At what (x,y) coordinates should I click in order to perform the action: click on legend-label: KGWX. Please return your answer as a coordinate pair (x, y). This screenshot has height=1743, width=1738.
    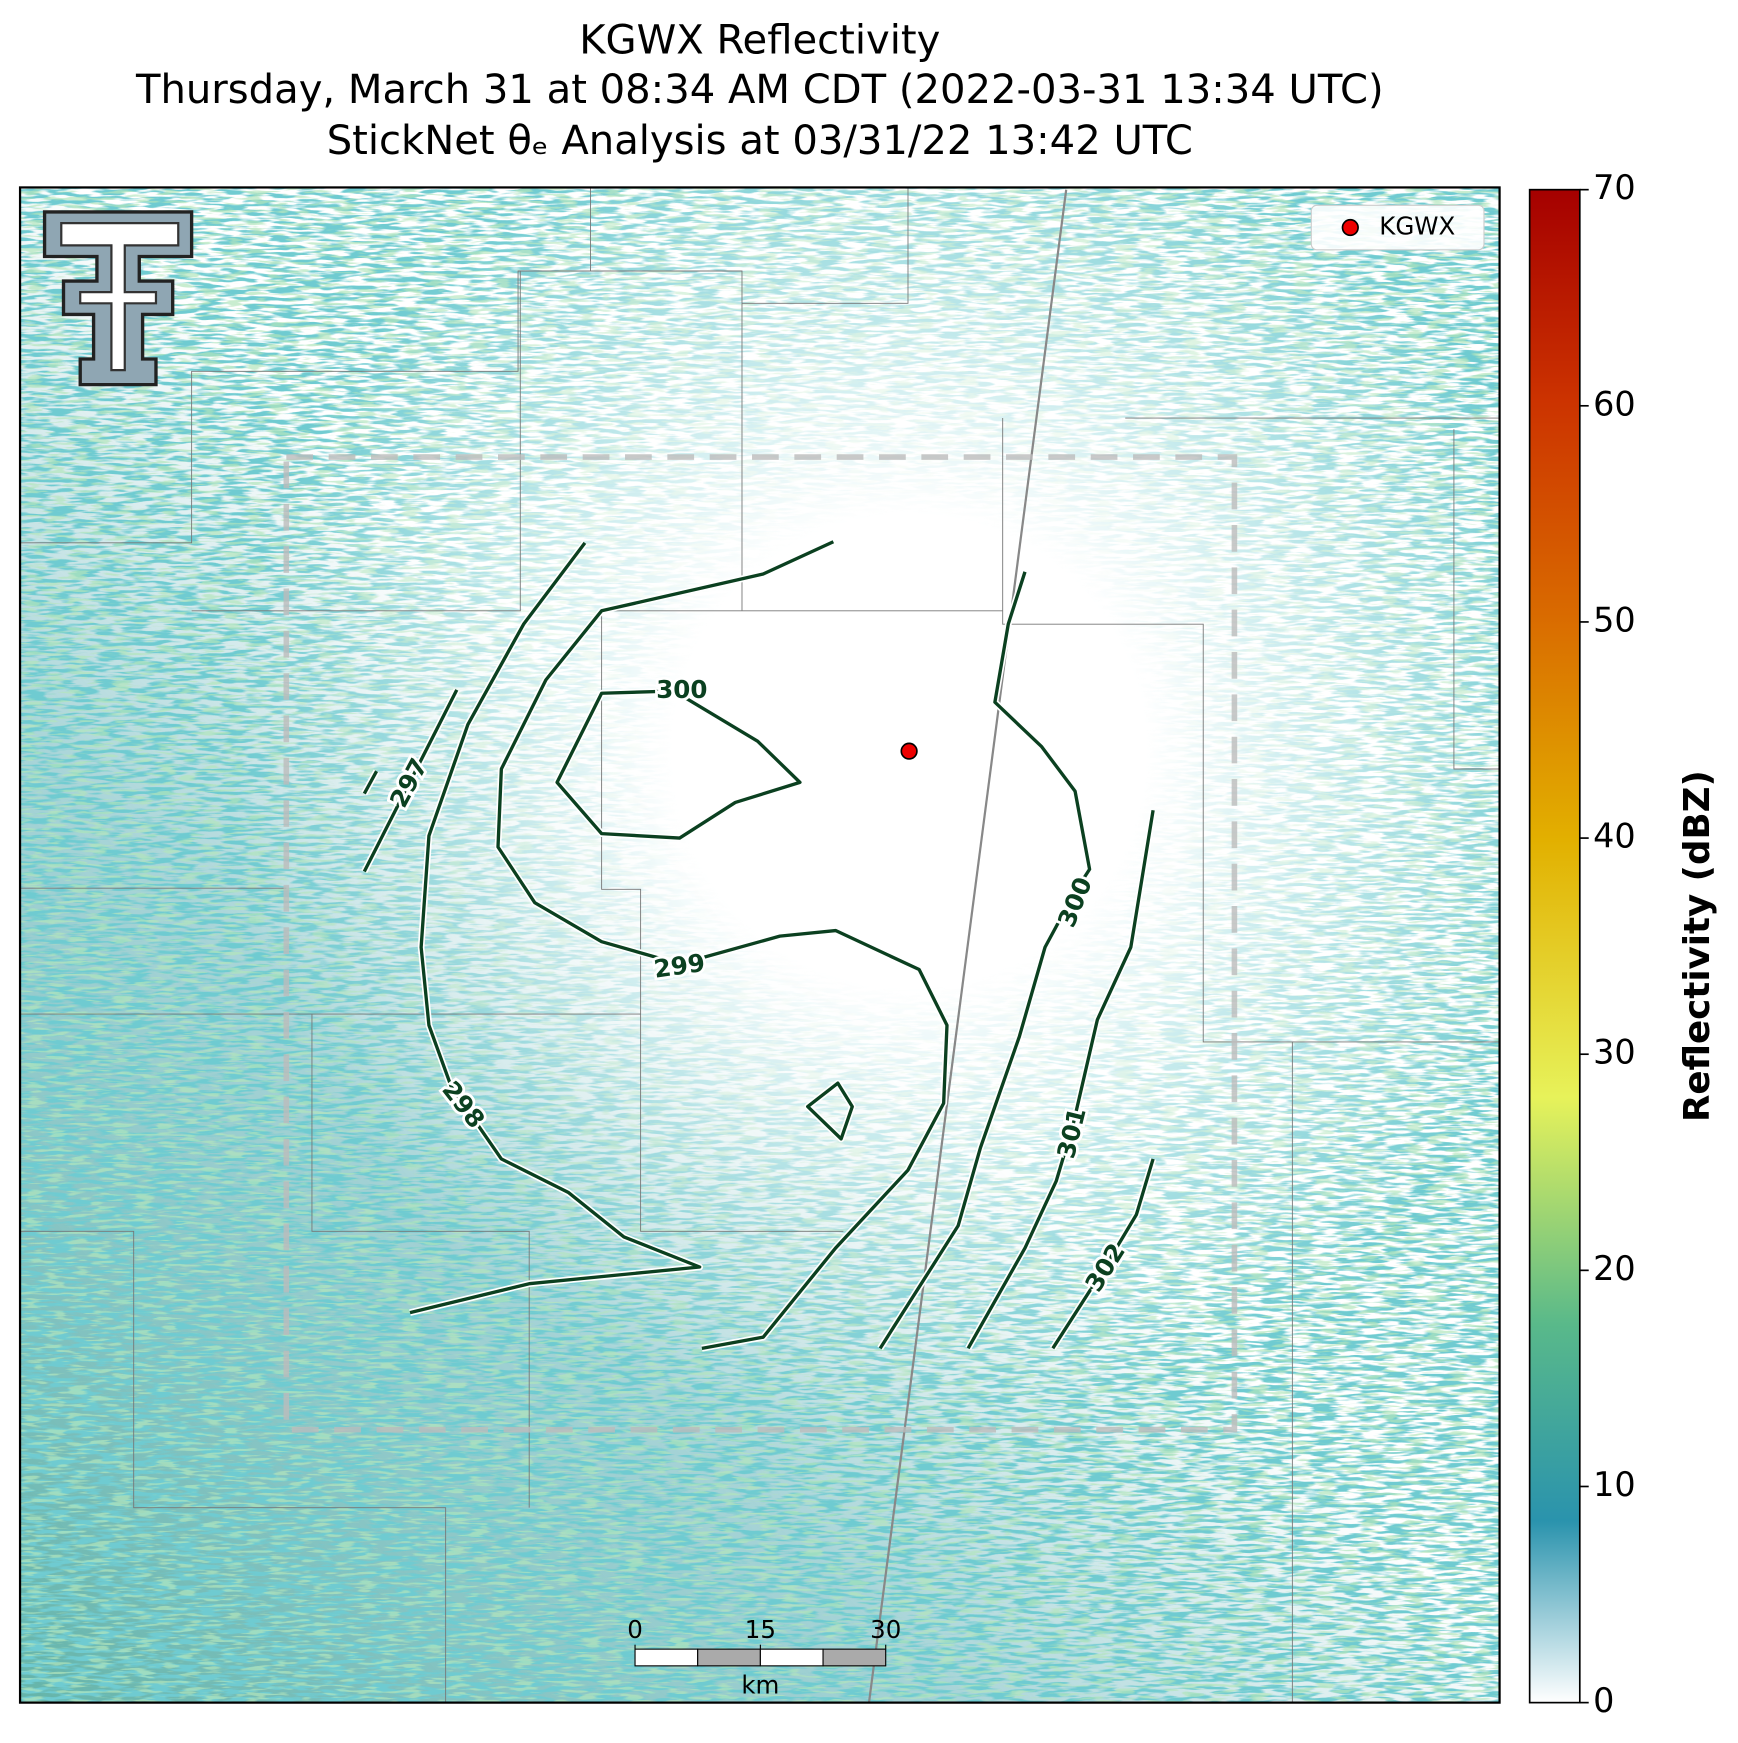
    Looking at the image, I should click on (1417, 226).